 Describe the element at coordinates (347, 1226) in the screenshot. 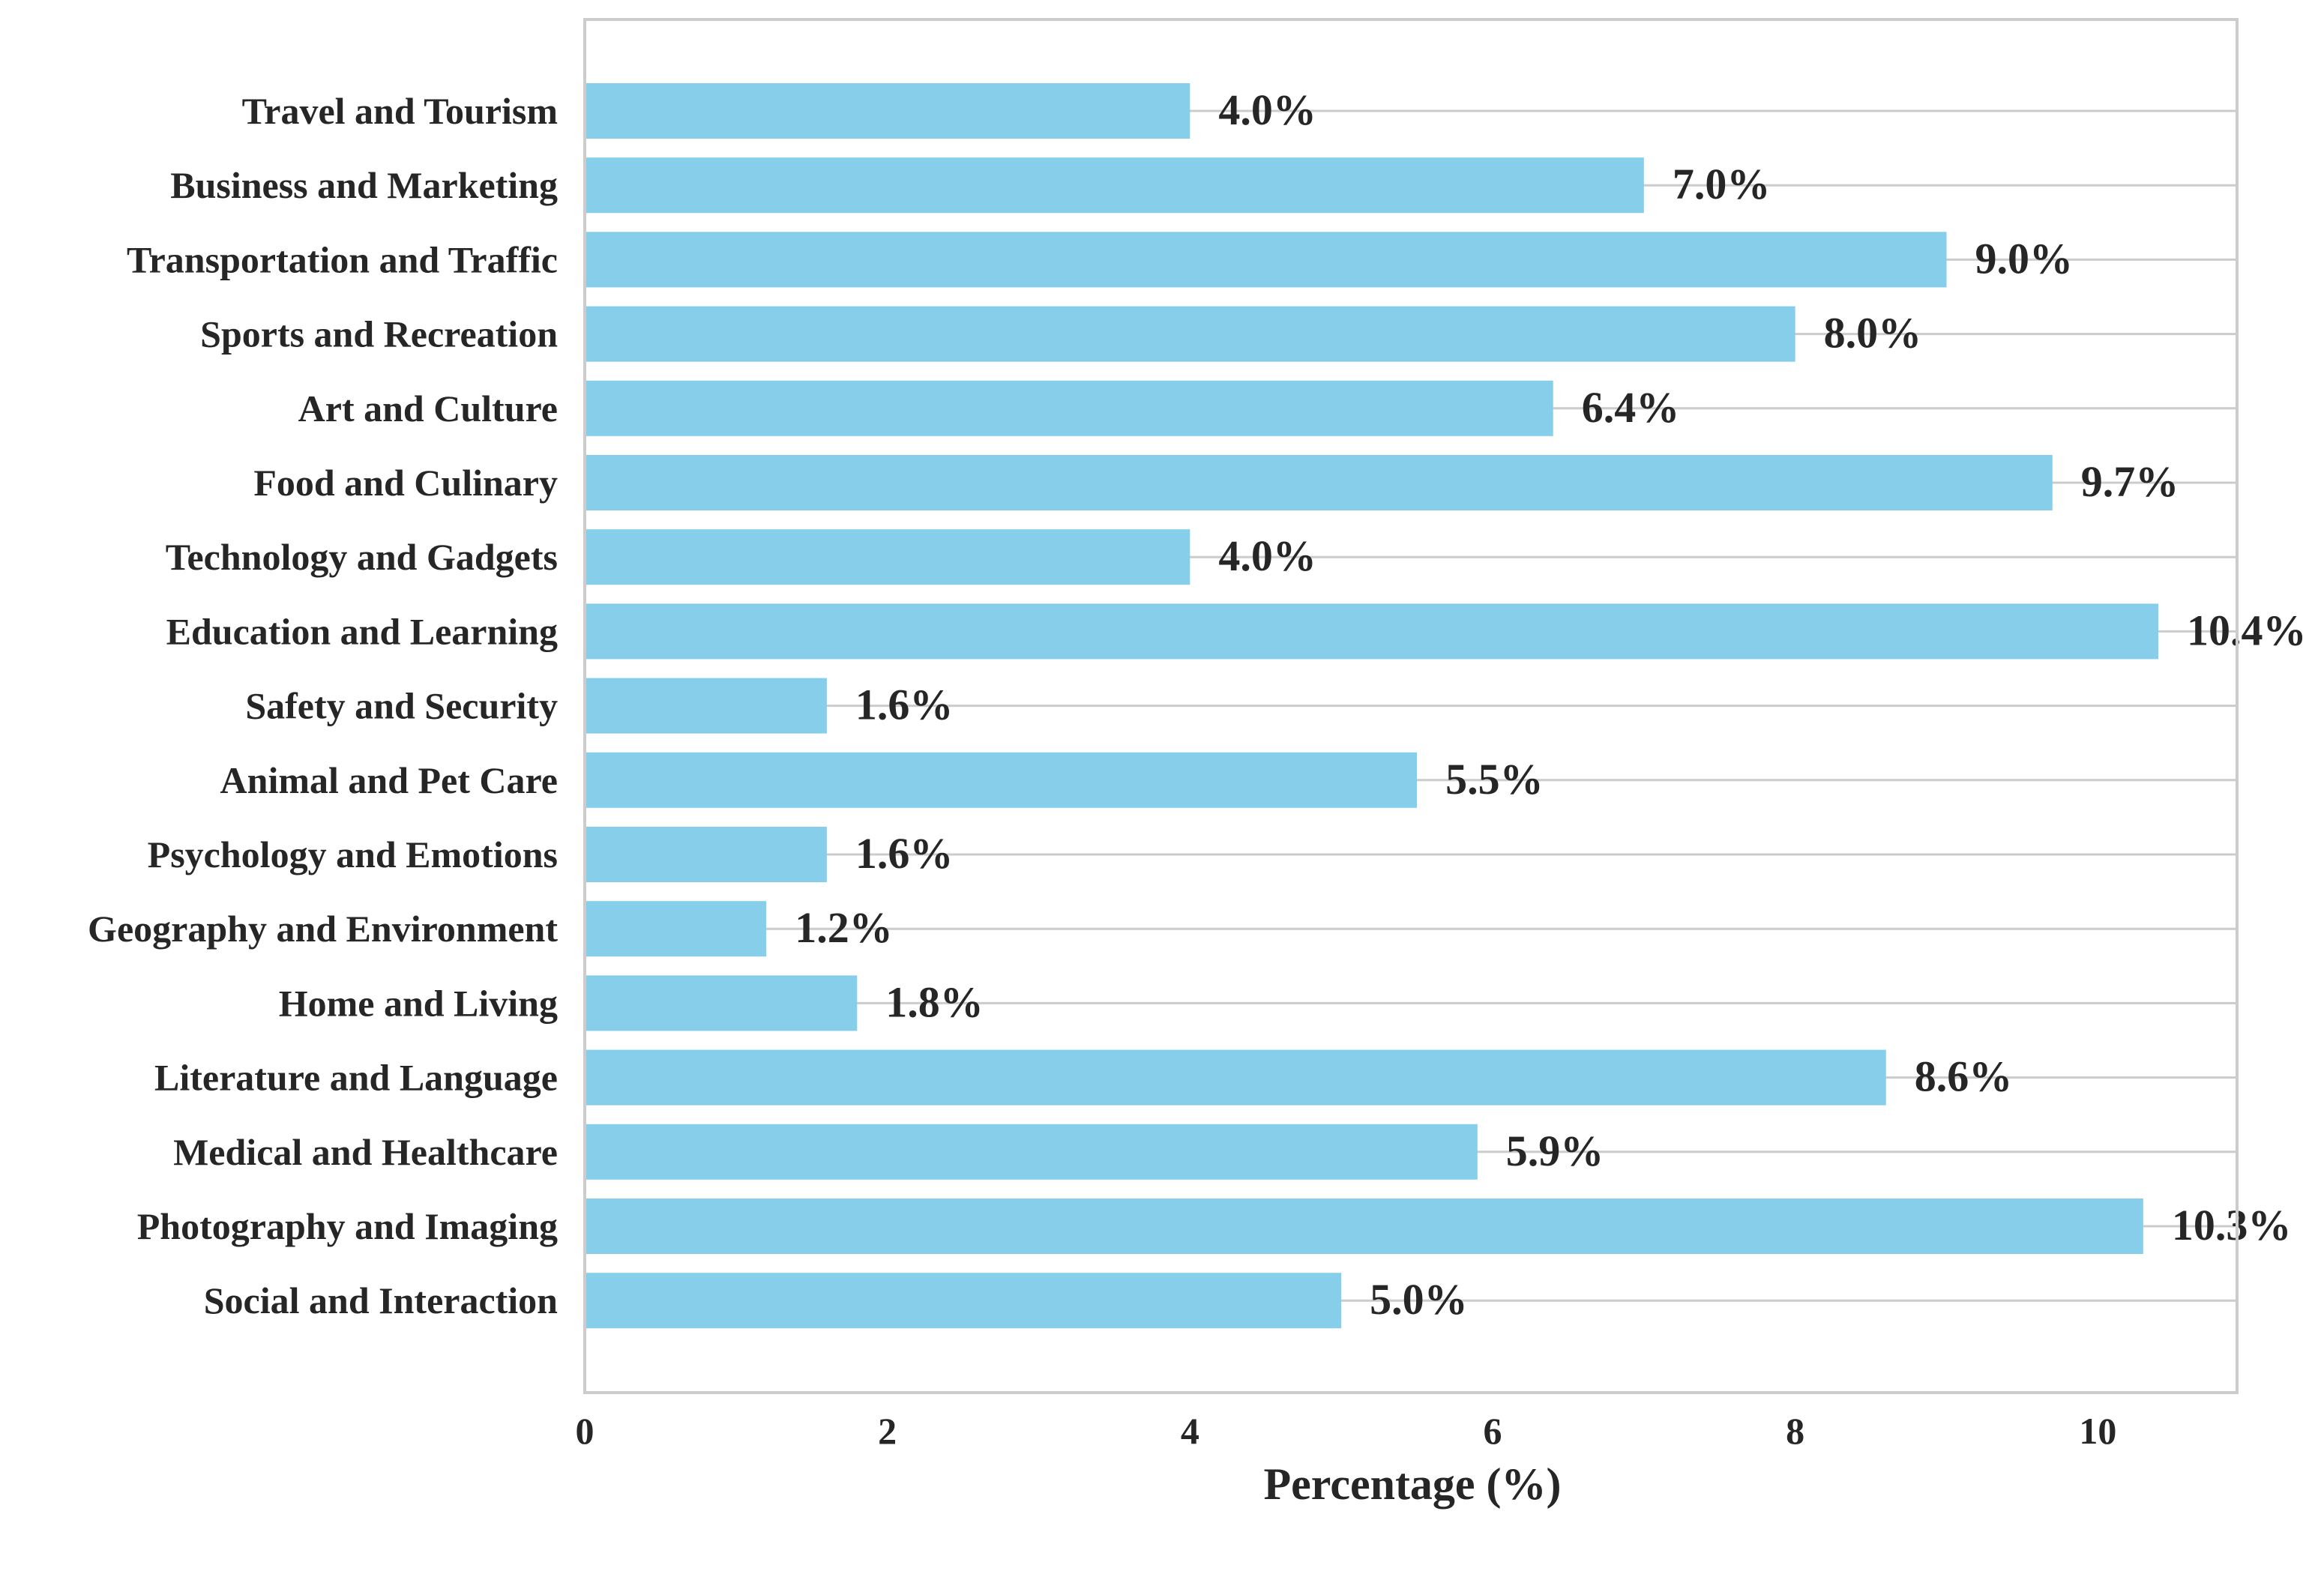

I see `category-label: Photography and Imaging` at that location.